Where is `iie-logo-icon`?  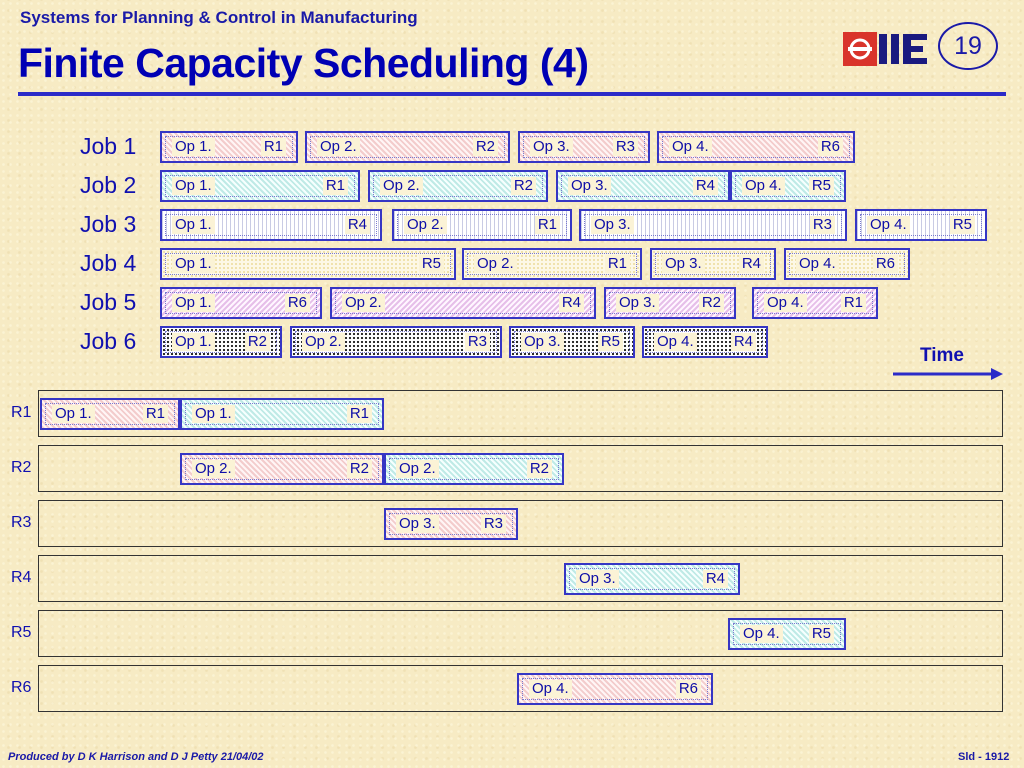
iie-logo-icon is located at coordinates (885, 49).